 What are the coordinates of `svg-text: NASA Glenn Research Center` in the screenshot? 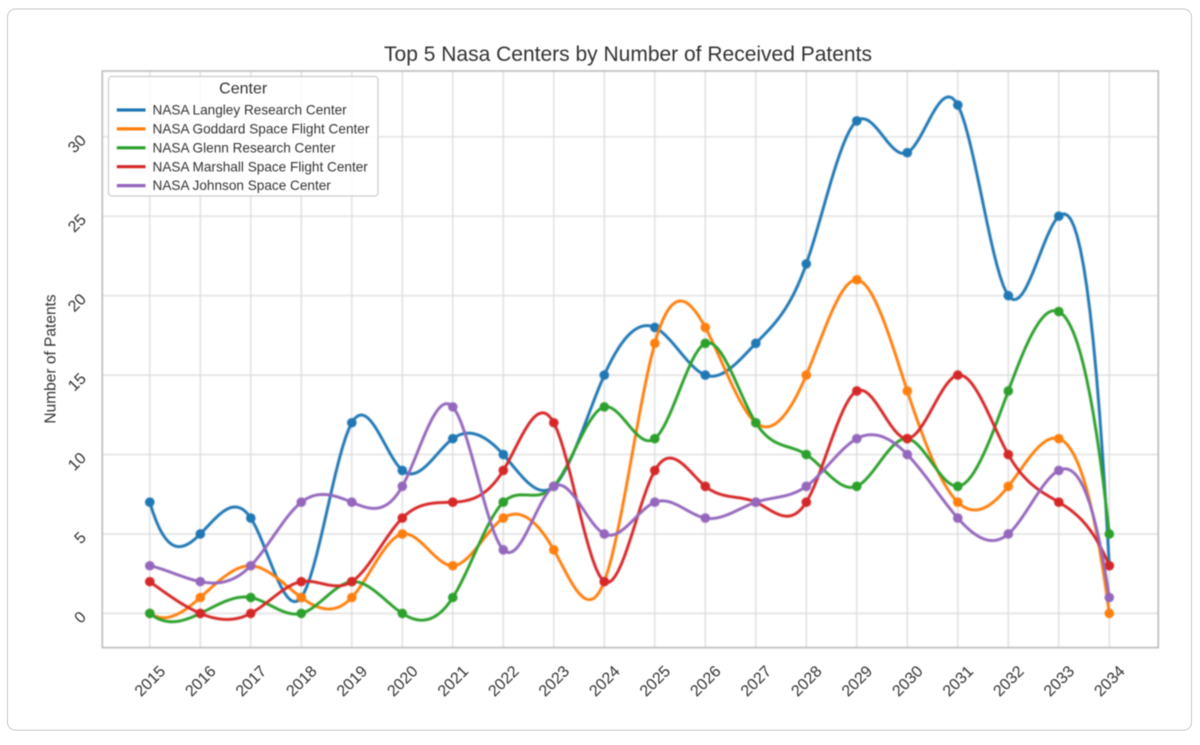 It's located at (244, 147).